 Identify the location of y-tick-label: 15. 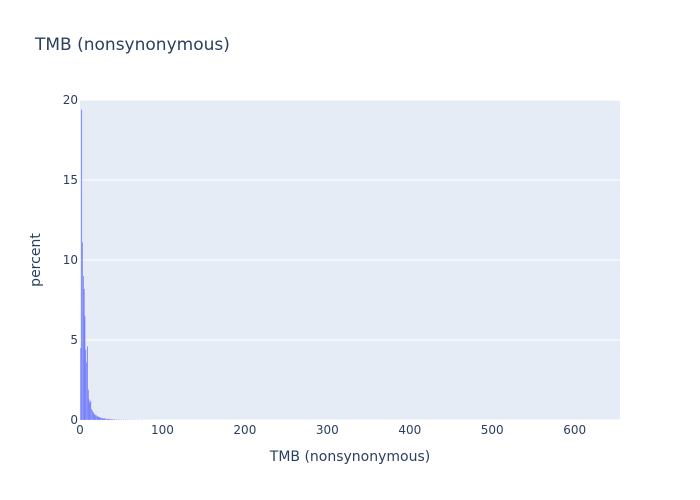
(70, 180).